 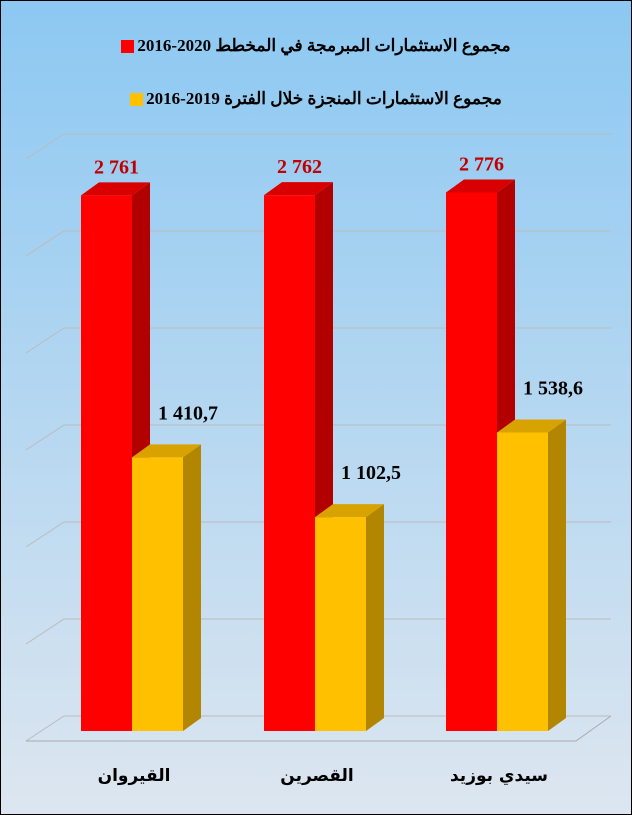 What do you see at coordinates (188, 413) in the screenshot?
I see `data-label: 1 410,7` at bounding box center [188, 413].